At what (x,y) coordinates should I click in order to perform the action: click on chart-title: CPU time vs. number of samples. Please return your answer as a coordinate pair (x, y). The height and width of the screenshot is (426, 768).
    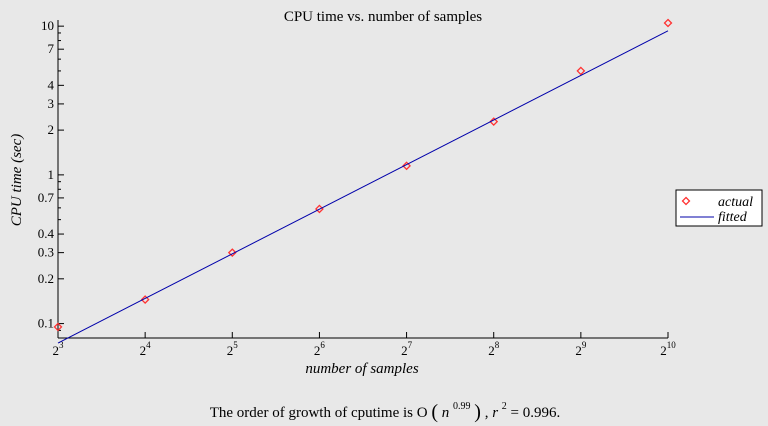
    Looking at the image, I should click on (383, 17).